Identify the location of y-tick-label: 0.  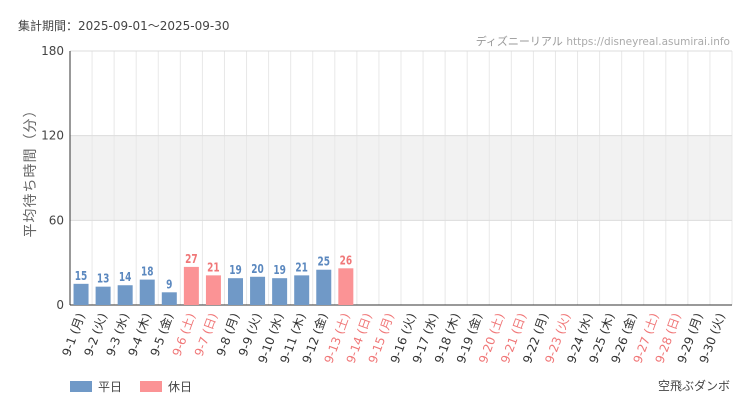
(60, 305).